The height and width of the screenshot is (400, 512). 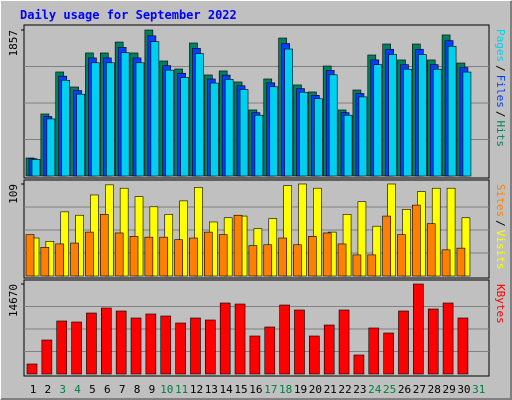 What do you see at coordinates (375, 389) in the screenshot?
I see `x-tick-label: 24` at bounding box center [375, 389].